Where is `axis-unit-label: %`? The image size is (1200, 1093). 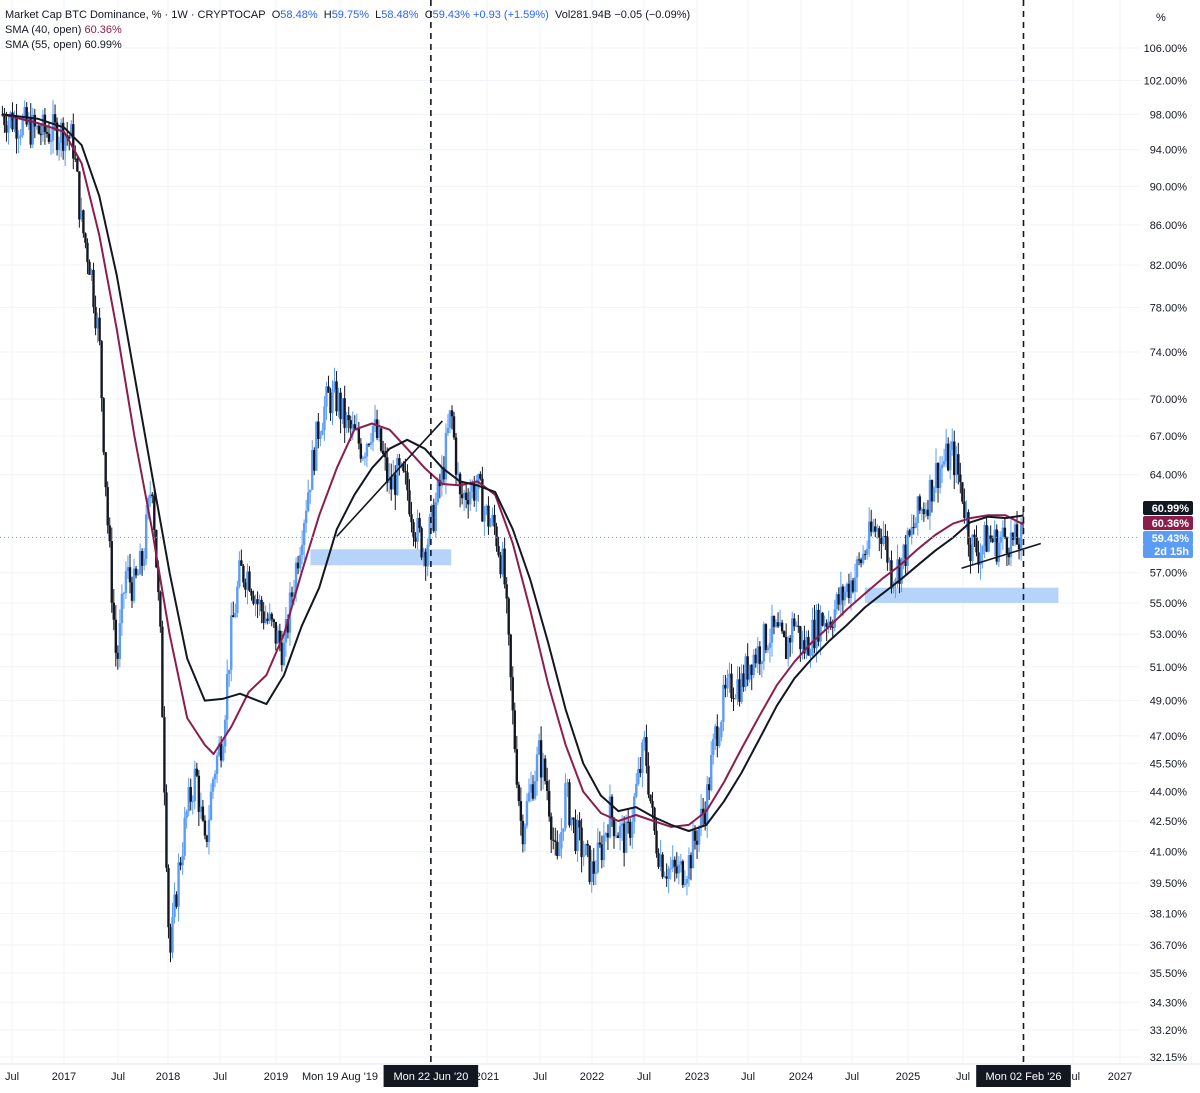 axis-unit-label: % is located at coordinates (1161, 18).